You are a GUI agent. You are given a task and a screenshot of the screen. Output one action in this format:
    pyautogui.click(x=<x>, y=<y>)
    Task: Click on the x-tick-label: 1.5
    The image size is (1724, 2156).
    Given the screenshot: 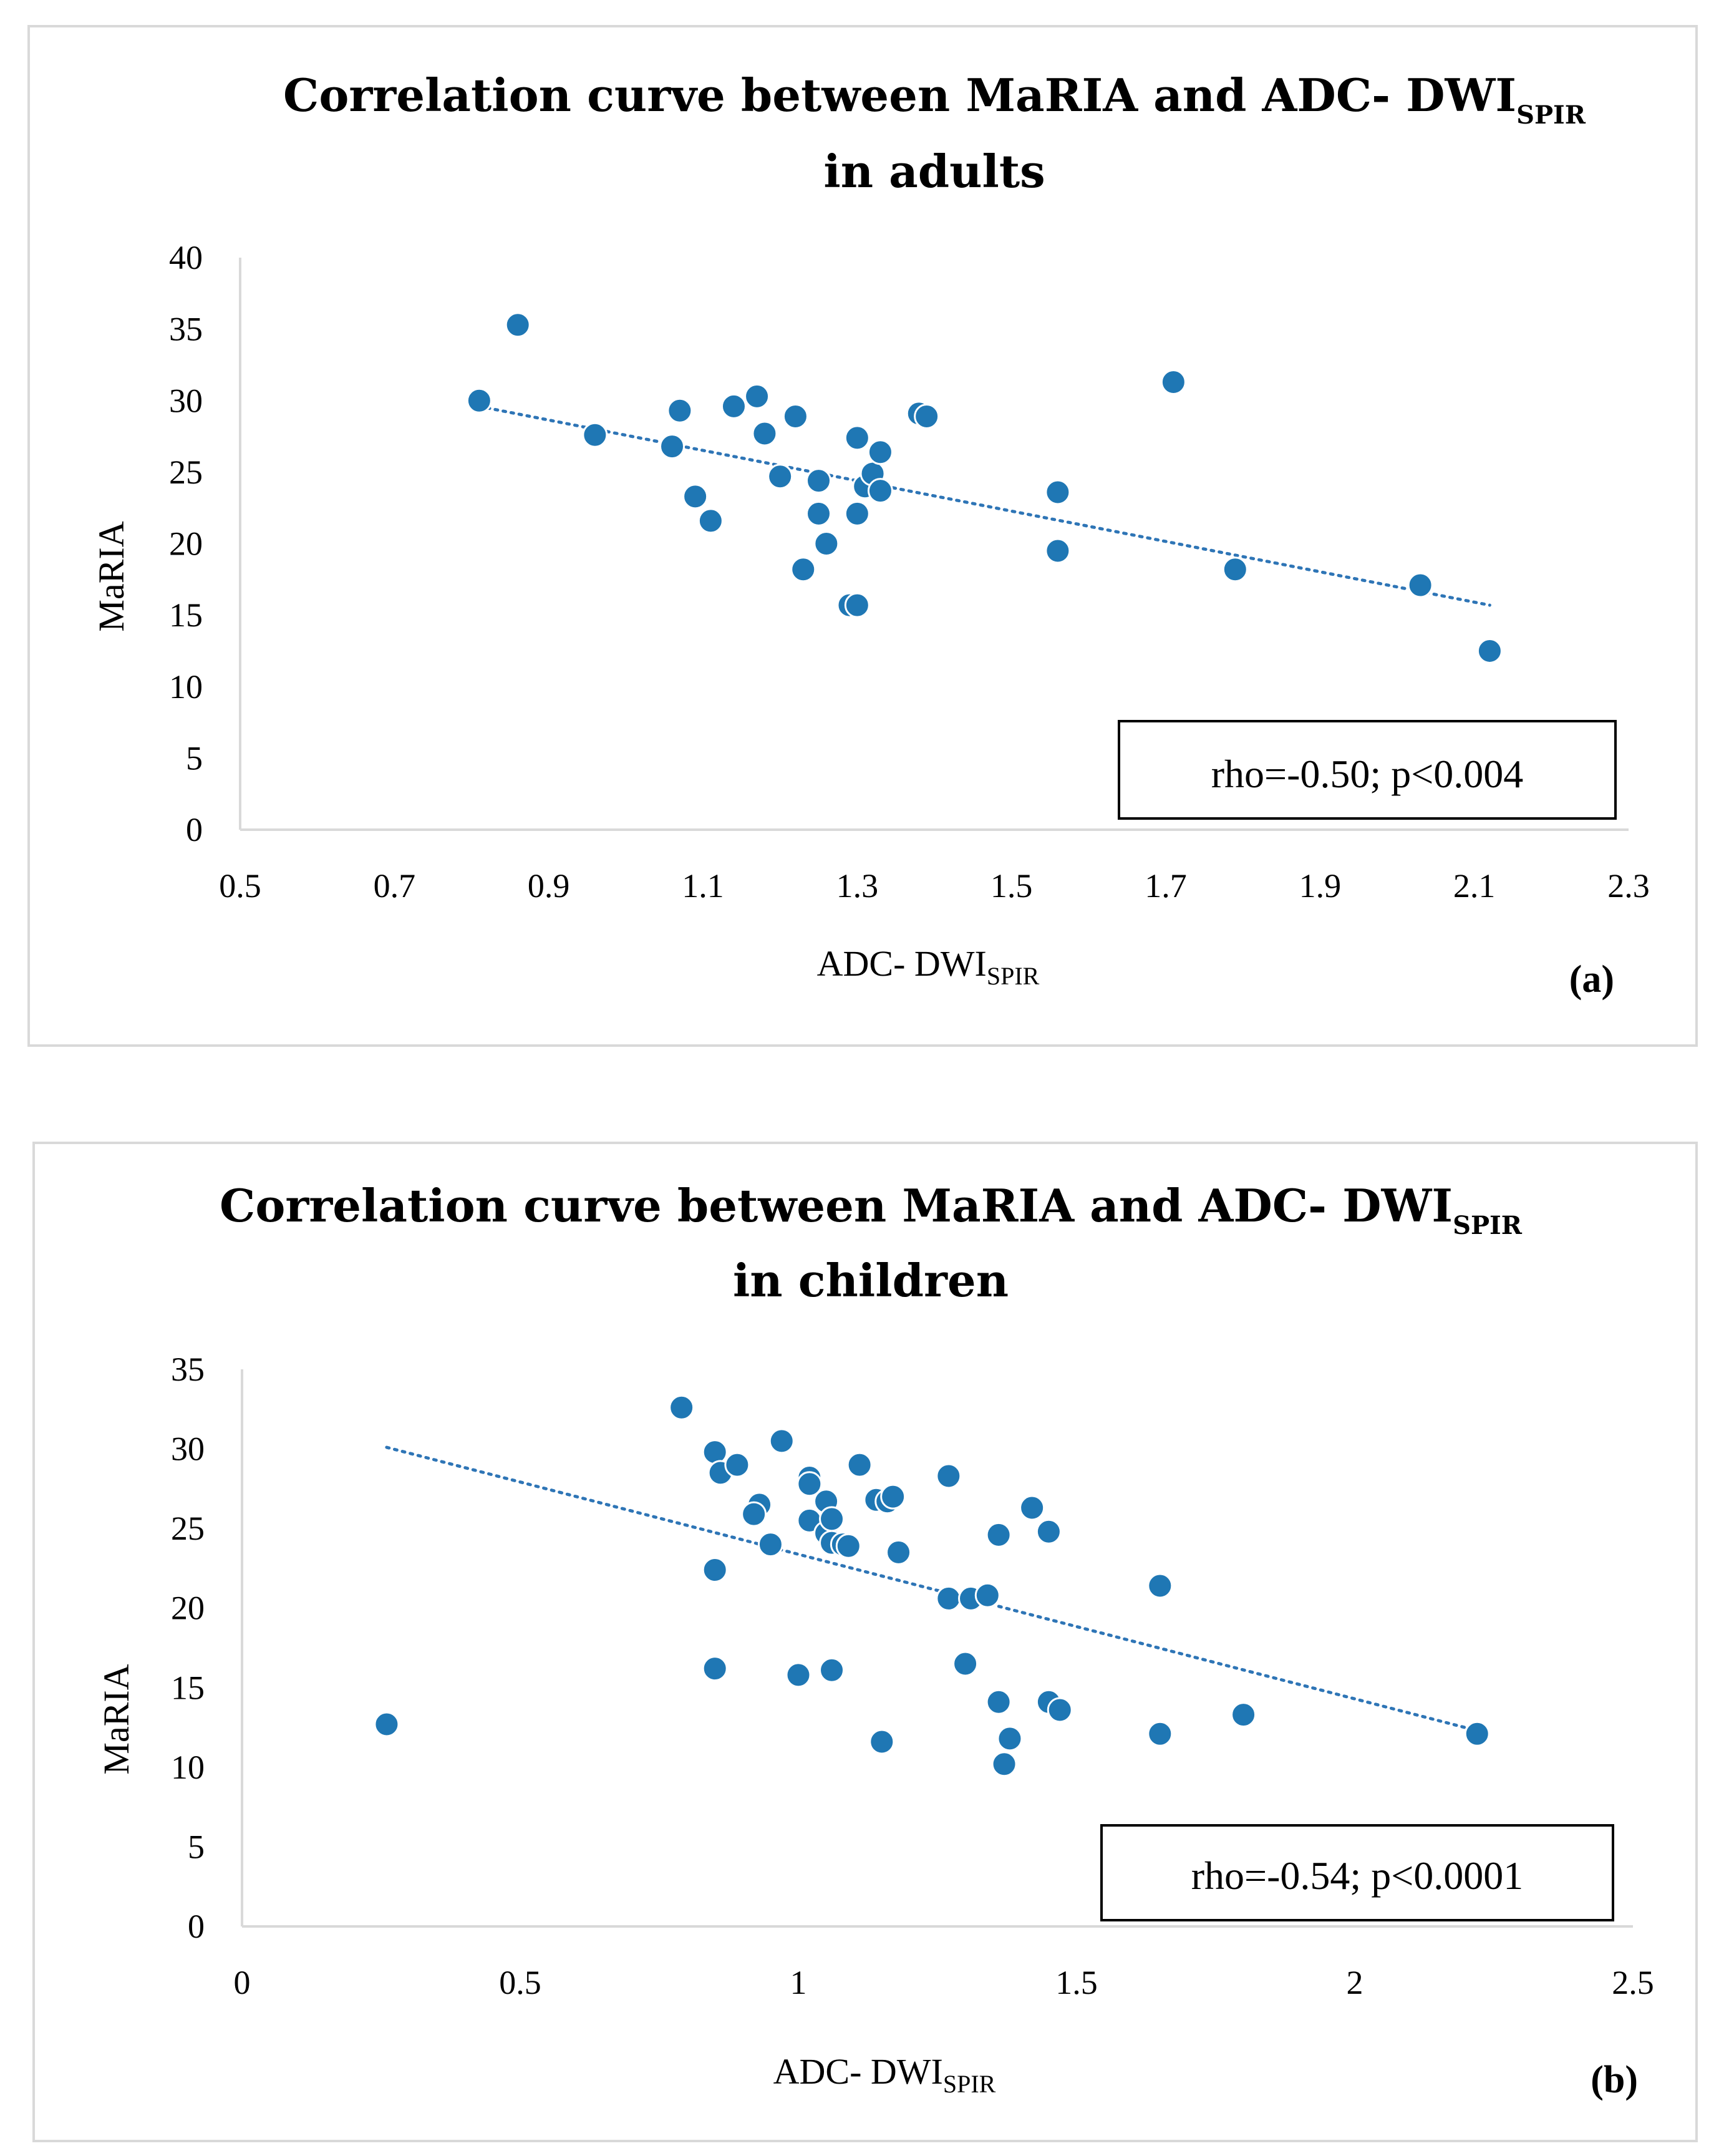 What is the action you would take?
    pyautogui.click(x=1076, y=1982)
    